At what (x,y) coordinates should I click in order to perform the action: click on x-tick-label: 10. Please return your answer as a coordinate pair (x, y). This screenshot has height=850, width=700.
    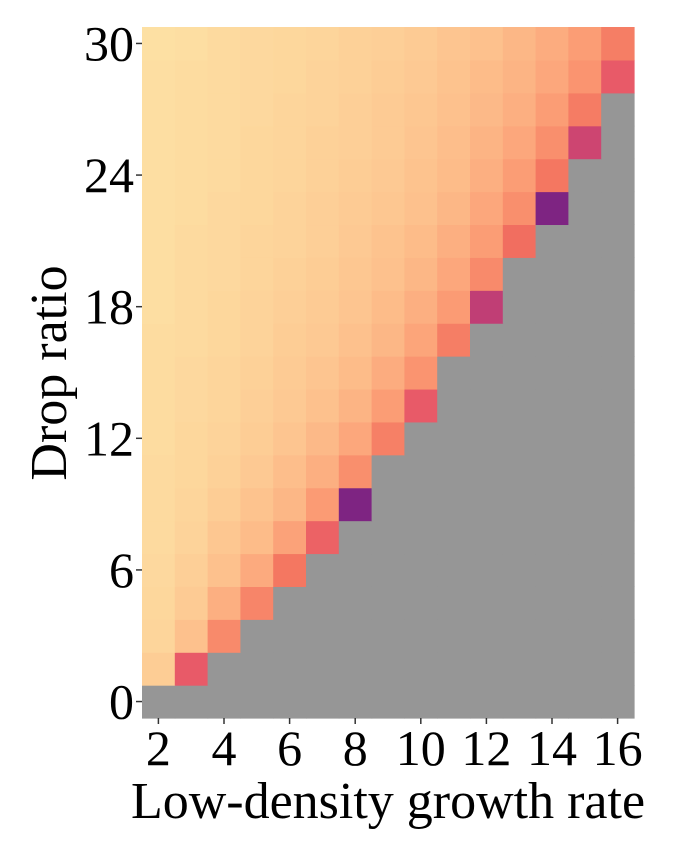
    Looking at the image, I should click on (421, 748).